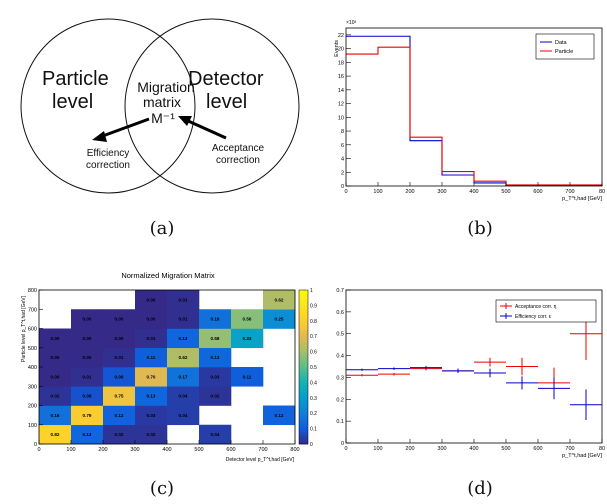 This screenshot has height=504, width=607. What do you see at coordinates (212, 106) in the screenshot?
I see `detector-level-circle` at bounding box center [212, 106].